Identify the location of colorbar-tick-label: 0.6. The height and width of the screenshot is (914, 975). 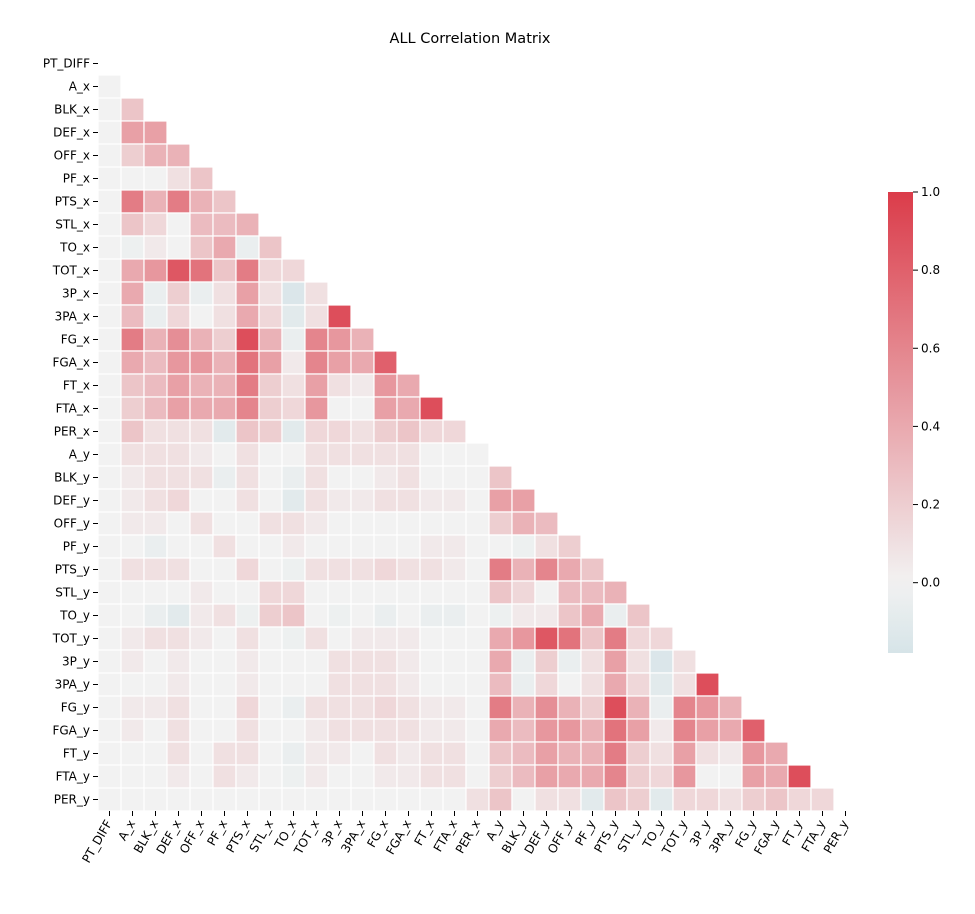
(930, 348).